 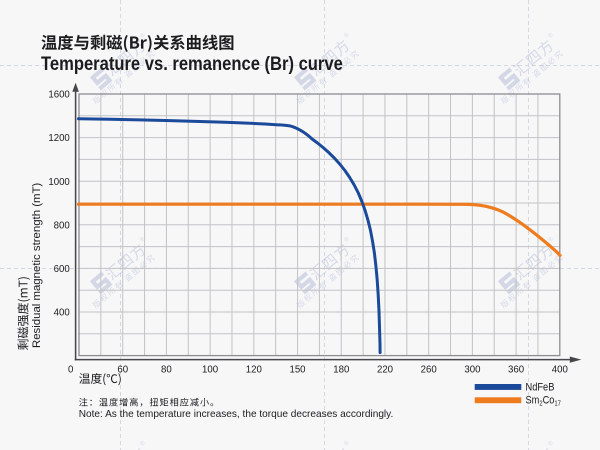 What do you see at coordinates (544, 401) in the screenshot?
I see `svg-text: Sm2Co17` at bounding box center [544, 401].